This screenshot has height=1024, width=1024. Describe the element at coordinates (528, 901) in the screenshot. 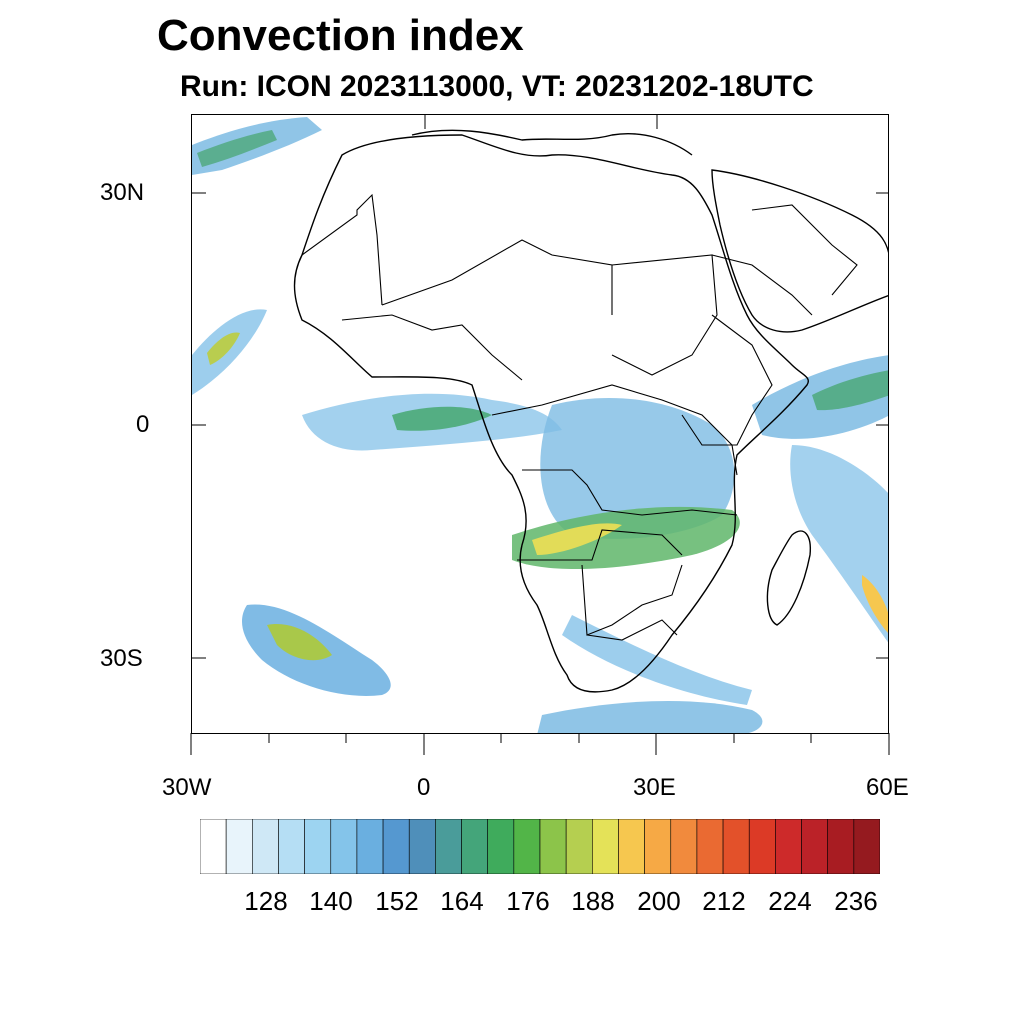

I see `colorbar-label: 176` at that location.